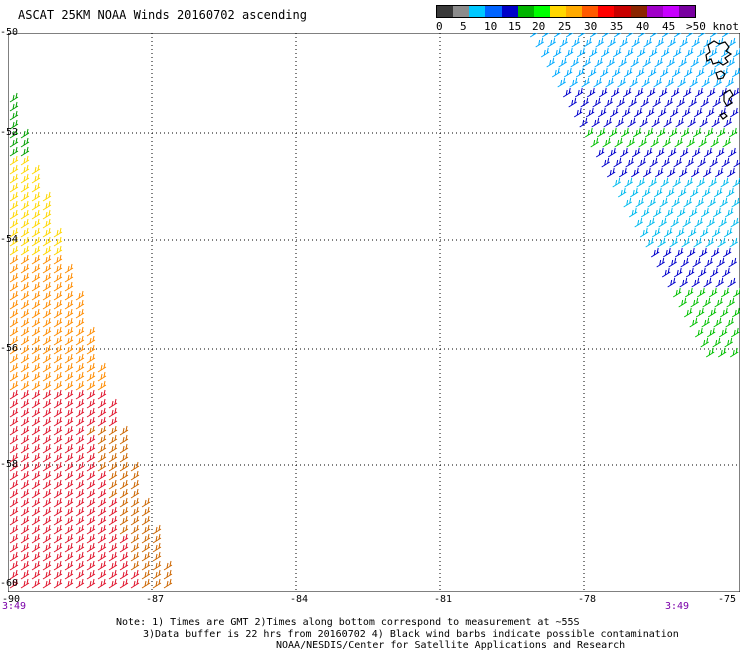 Image resolution: width=740 pixels, height=651 pixels. What do you see at coordinates (9, 132) in the screenshot?
I see `lat-label: -52` at bounding box center [9, 132].